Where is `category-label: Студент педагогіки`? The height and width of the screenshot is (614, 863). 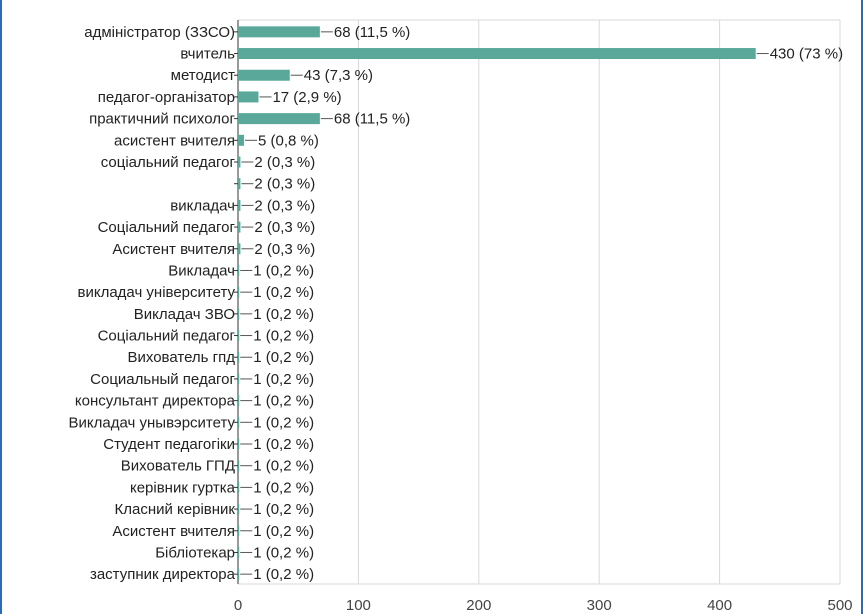
category-label: Студент педагогіки is located at coordinates (169, 444).